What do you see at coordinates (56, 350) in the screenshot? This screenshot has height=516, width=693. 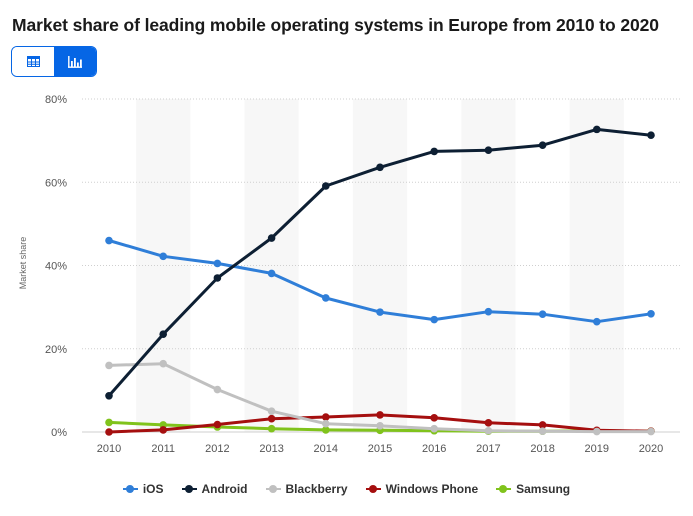 I see `y-tick-label: 20%` at bounding box center [56, 350].